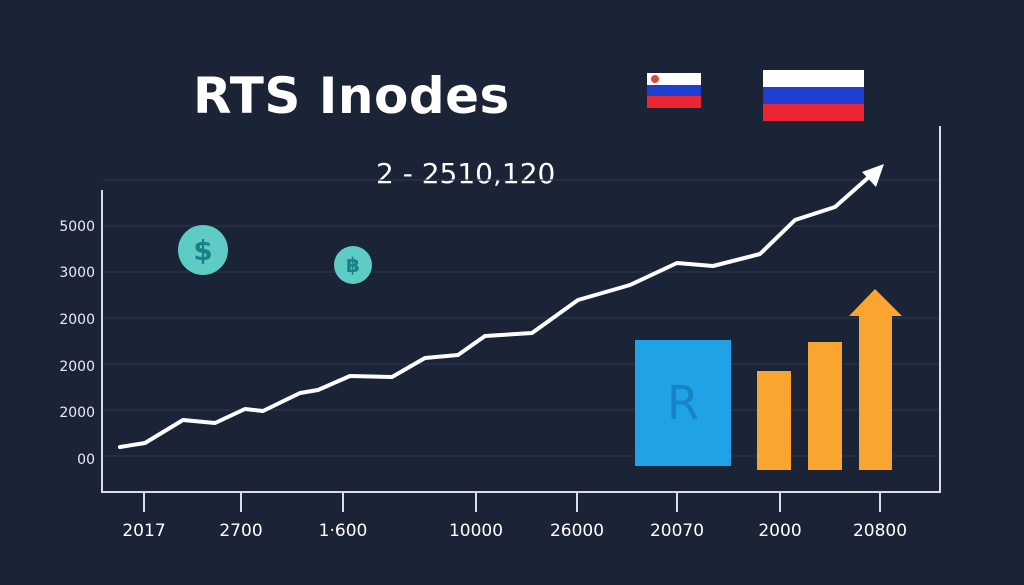 This screenshot has height=585, width=1024. What do you see at coordinates (353, 265) in the screenshot?
I see `bitcoin-coin-icon: ฿` at bounding box center [353, 265].